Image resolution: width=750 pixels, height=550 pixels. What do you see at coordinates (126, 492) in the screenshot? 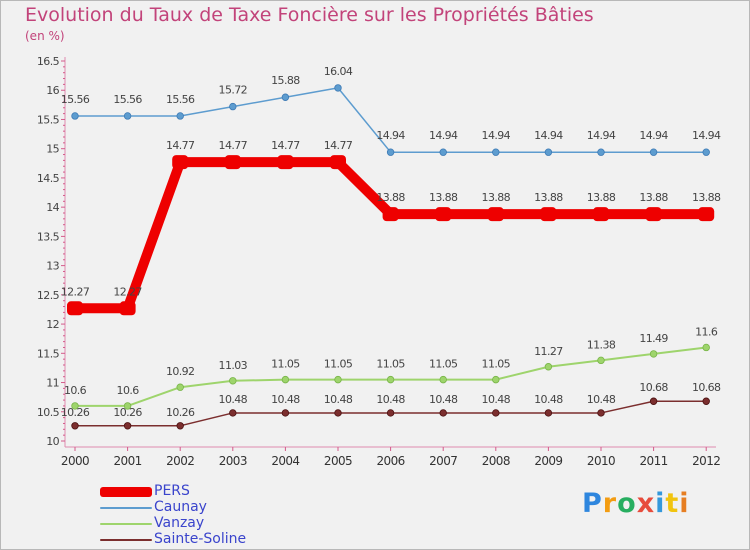
I see `legend-swatch-pers` at bounding box center [126, 492].